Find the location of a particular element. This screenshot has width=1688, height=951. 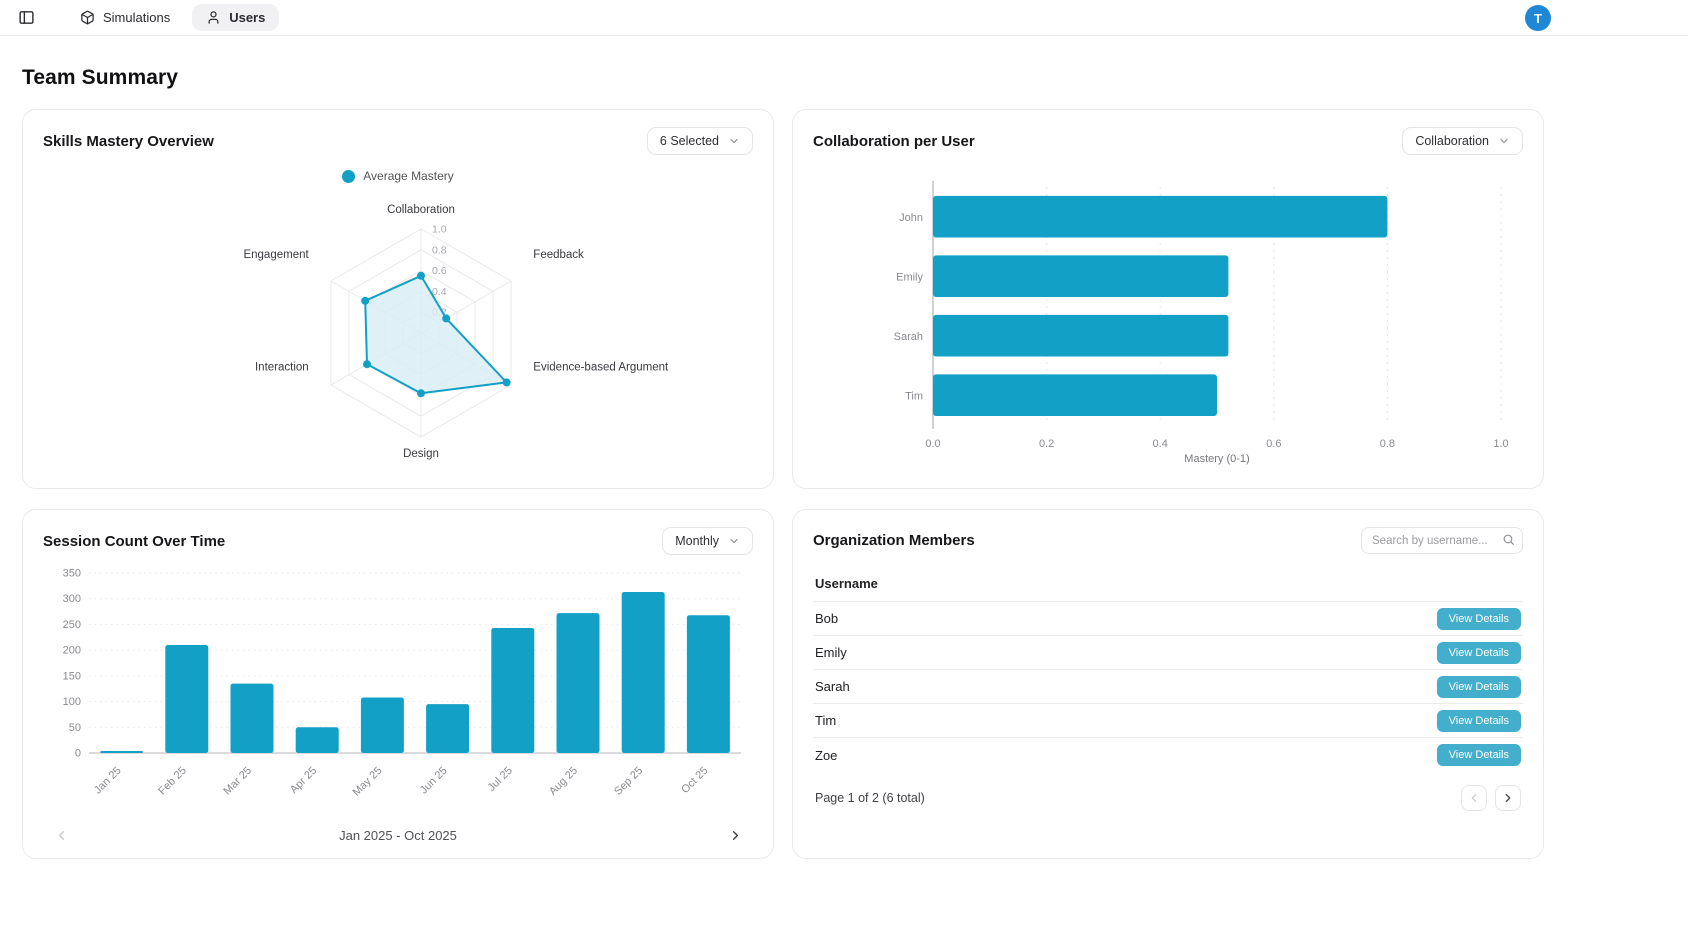

svg-text: Sep 25 is located at coordinates (628, 781).